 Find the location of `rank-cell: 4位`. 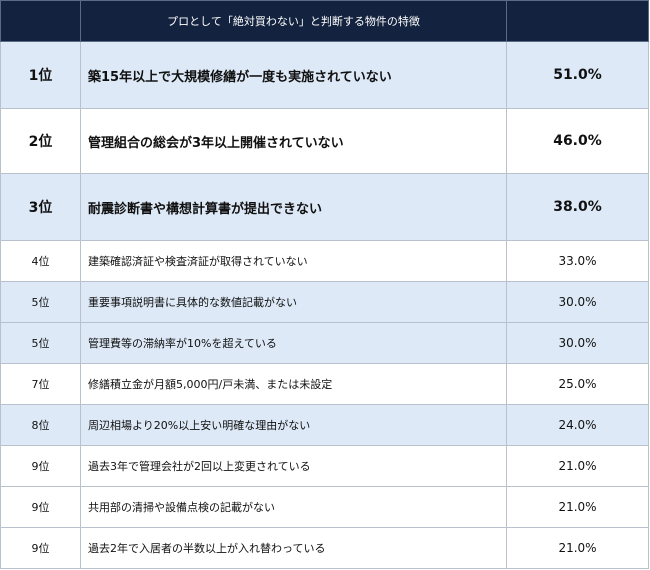

rank-cell: 4位 is located at coordinates (40, 261).